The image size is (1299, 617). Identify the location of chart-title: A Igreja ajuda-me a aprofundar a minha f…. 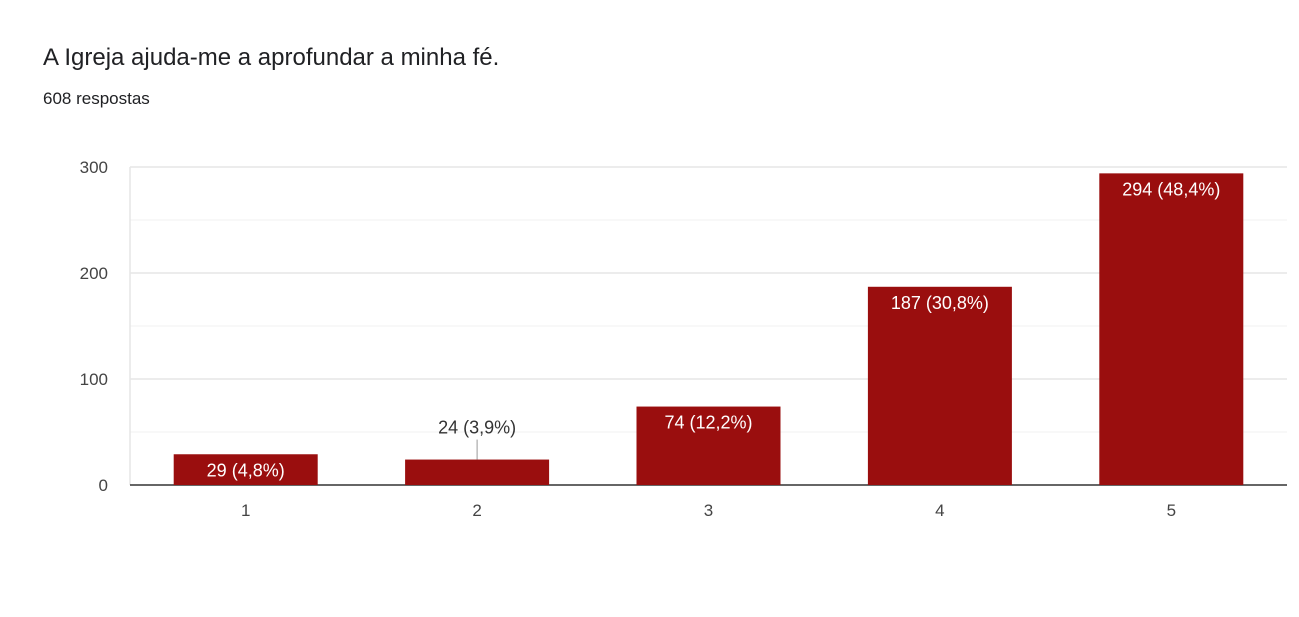
(271, 57).